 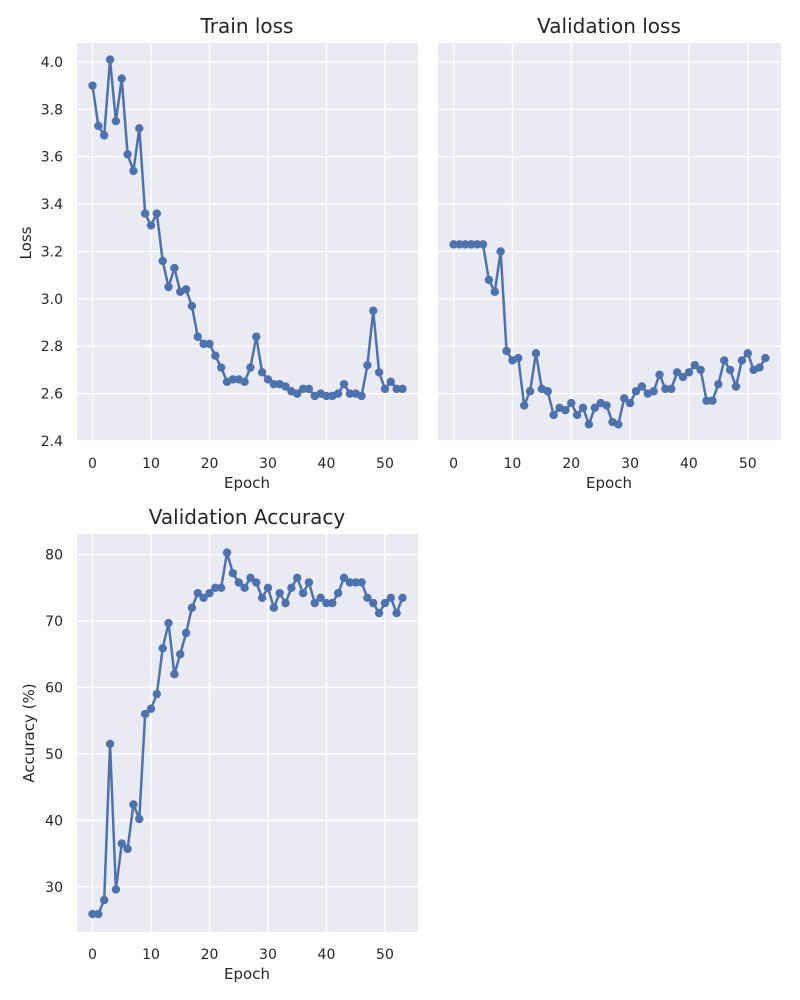 I want to click on train-loss-y-tick-label: 2.4, so click(x=52, y=442).